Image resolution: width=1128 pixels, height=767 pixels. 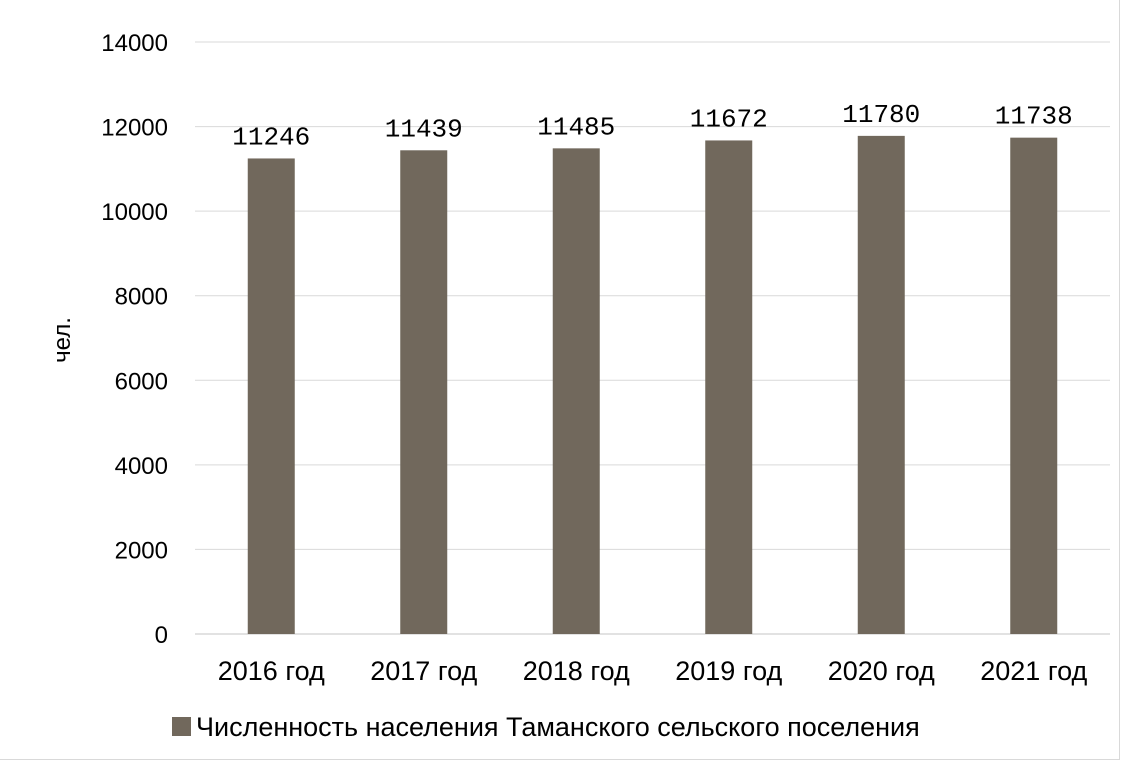 I want to click on y-tick-label: 4000, so click(x=141, y=466).